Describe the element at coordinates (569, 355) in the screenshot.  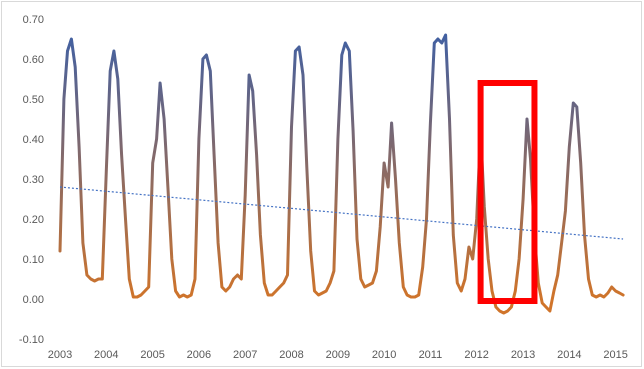
I see `x-tick-label: 2014` at that location.